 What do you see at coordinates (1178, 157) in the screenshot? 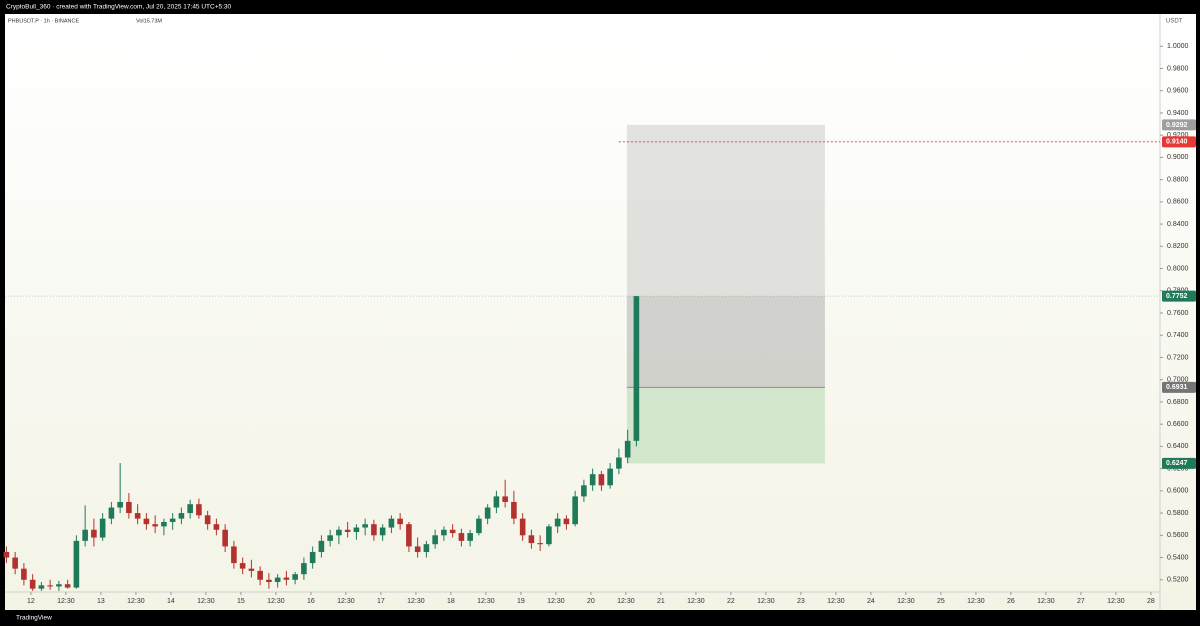
I see `y-tick-label: 0.9000` at bounding box center [1178, 157].